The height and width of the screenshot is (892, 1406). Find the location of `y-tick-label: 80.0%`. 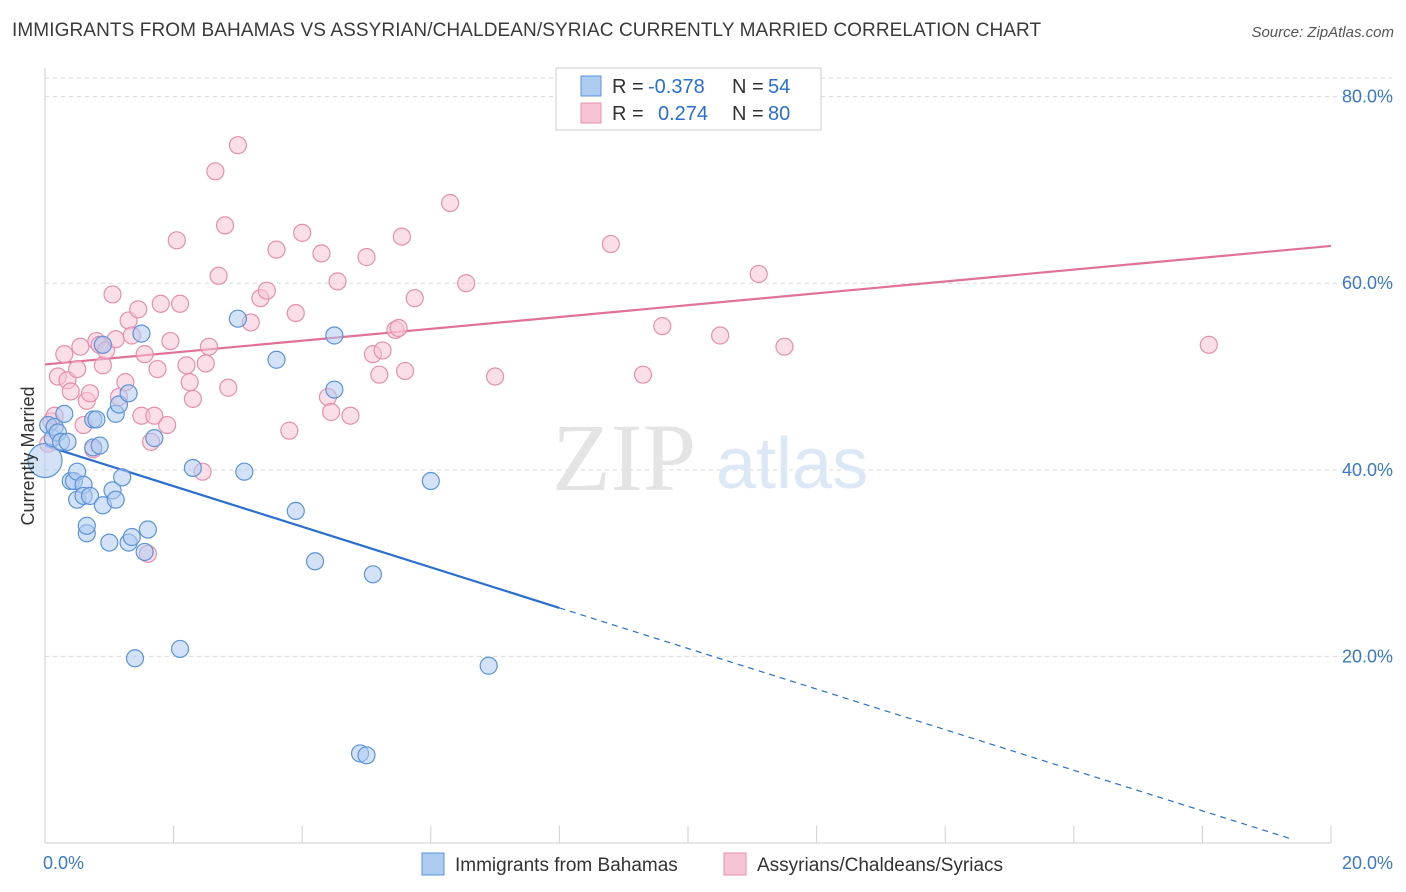

y-tick-label: 80.0% is located at coordinates (1367, 97).